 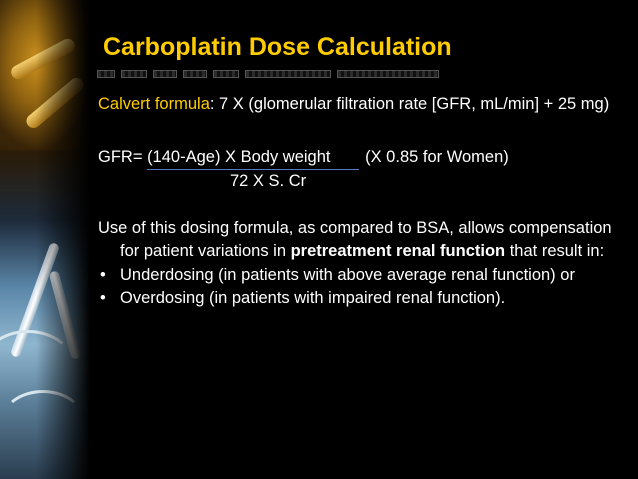 I want to click on gfr-lead: GFR=, so click(x=123, y=156).